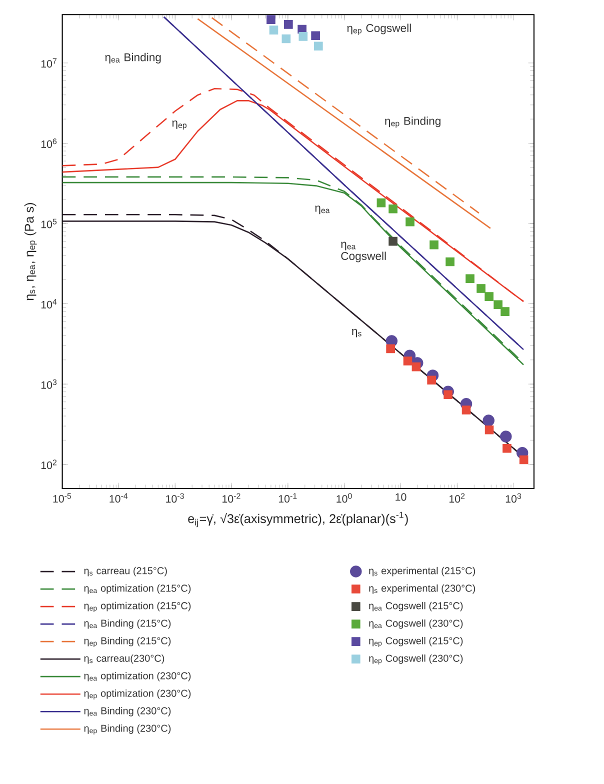  What do you see at coordinates (363, 252) in the screenshot?
I see `annotation: η$_{ea}$ Cogswell` at bounding box center [363, 252].